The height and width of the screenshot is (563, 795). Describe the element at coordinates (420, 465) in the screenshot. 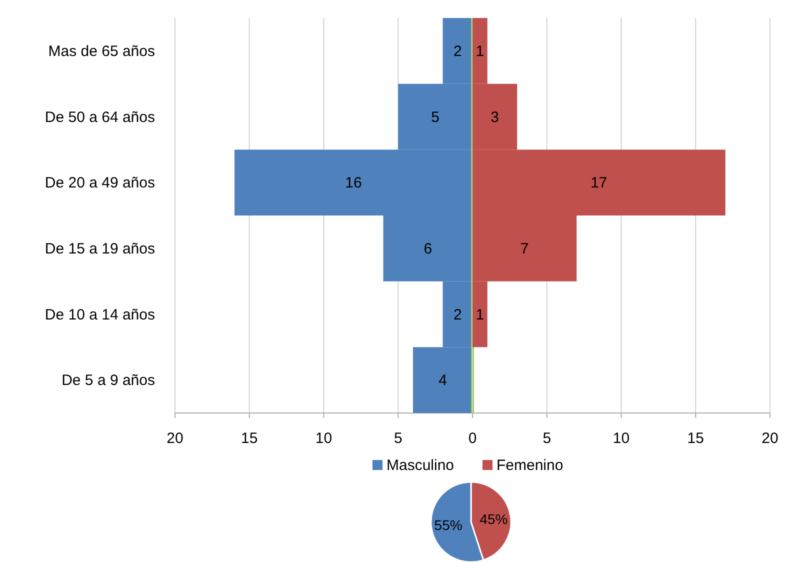

I see `legend-label: Masculino` at that location.